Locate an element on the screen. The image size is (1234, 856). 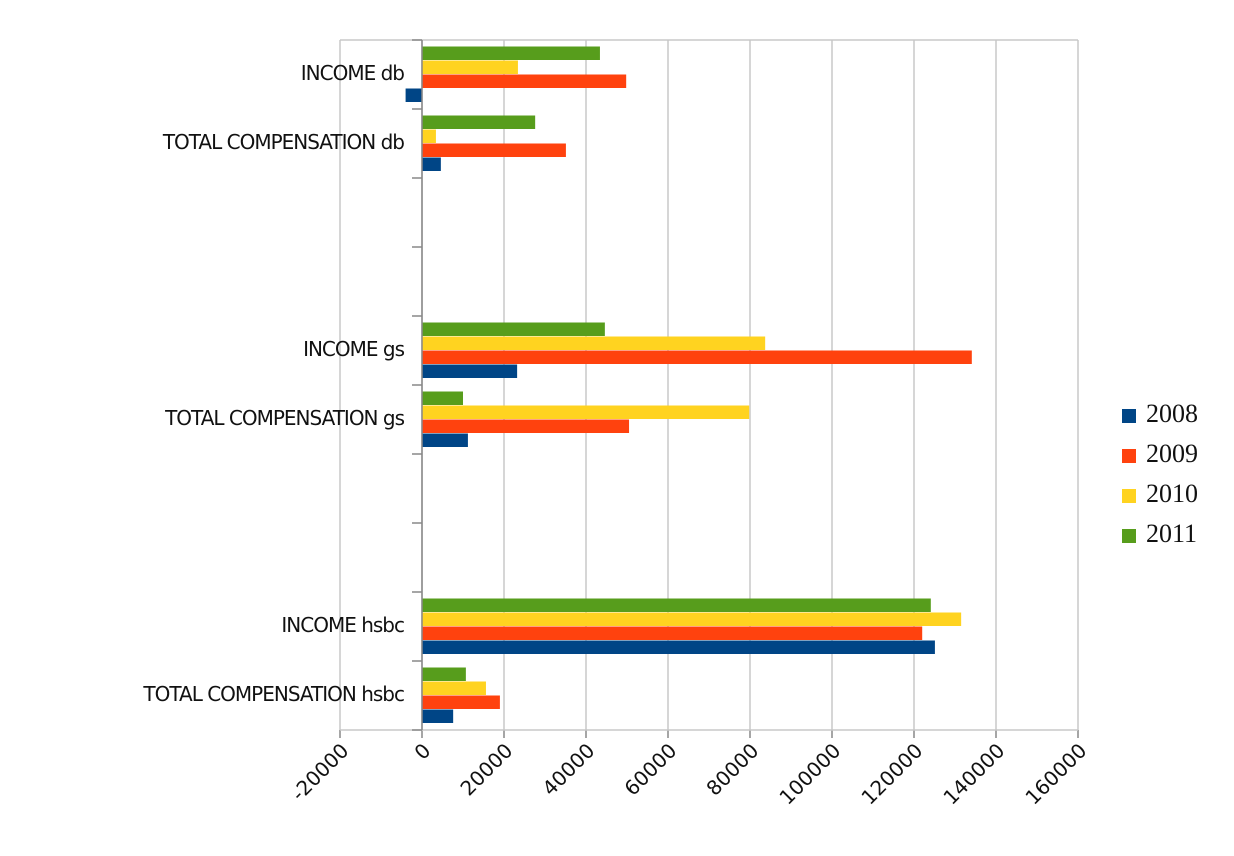
y-tick-label: TOTAL COMPENSATION db is located at coordinates (283, 142).